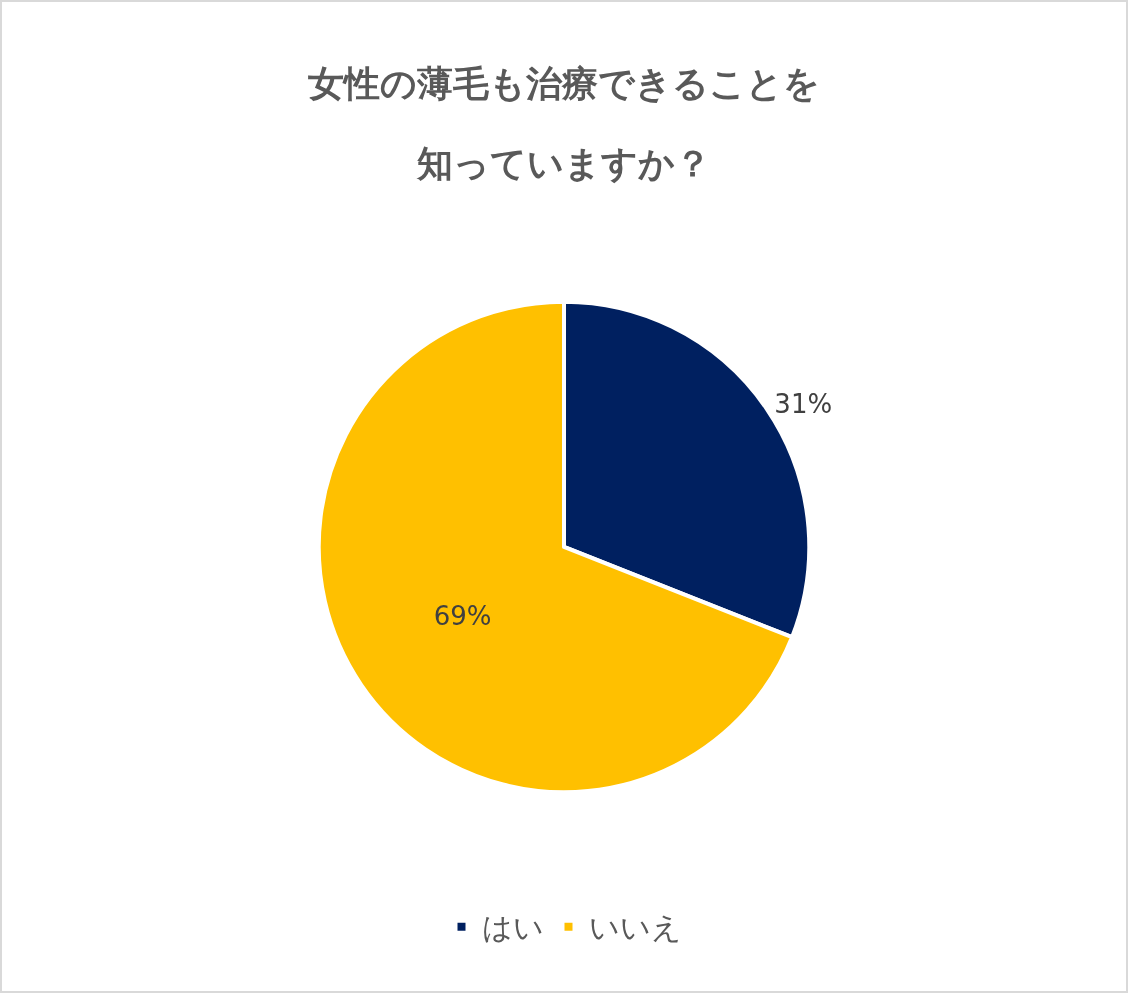  Describe the element at coordinates (462, 615) in the screenshot. I see `data-label: 69%` at that location.